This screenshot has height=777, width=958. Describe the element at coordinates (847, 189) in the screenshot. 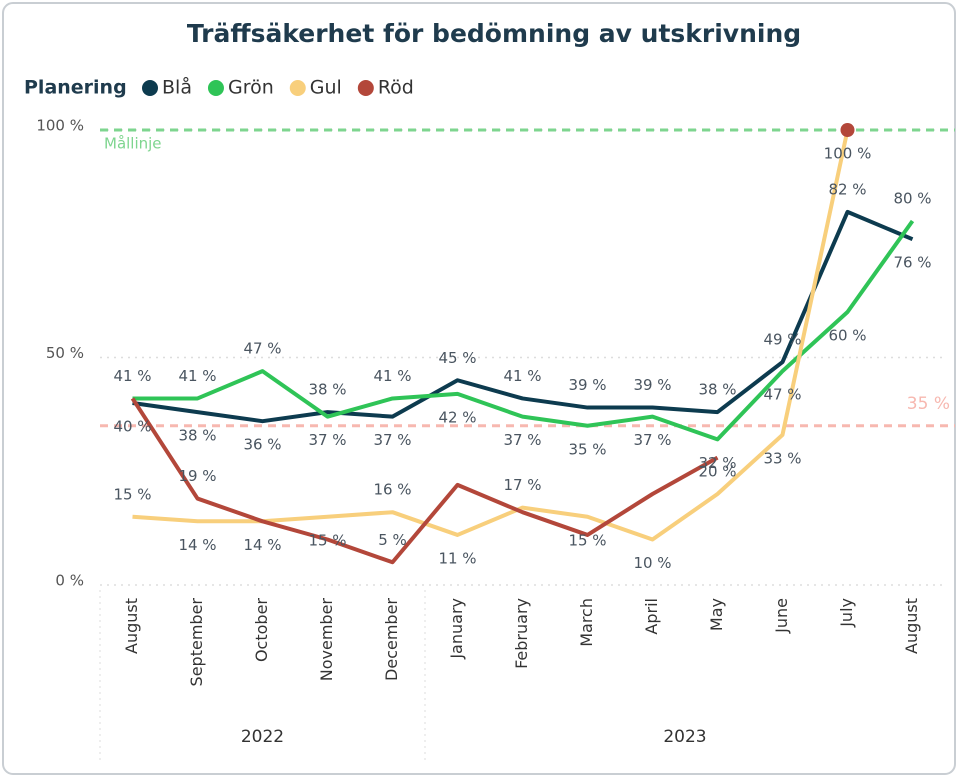

I see `data-label: 82 %` at that location.